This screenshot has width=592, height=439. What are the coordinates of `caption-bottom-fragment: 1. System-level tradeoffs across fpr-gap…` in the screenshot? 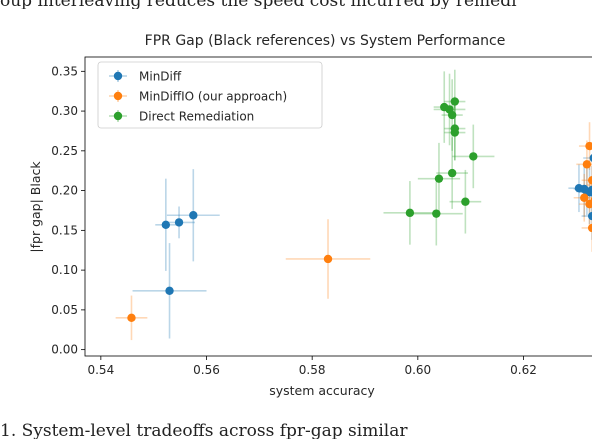 It's located at (204, 430).